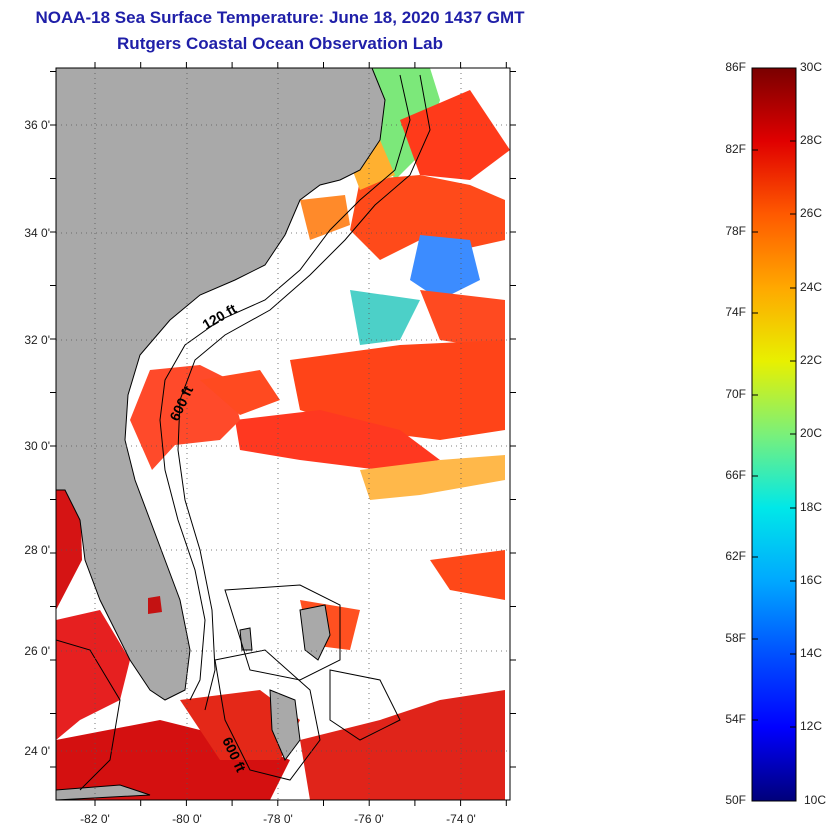 Image resolution: width=833 pixels, height=832 pixels. Describe the element at coordinates (37, 340) in the screenshot. I see `lat-label: 32 0'` at that location.